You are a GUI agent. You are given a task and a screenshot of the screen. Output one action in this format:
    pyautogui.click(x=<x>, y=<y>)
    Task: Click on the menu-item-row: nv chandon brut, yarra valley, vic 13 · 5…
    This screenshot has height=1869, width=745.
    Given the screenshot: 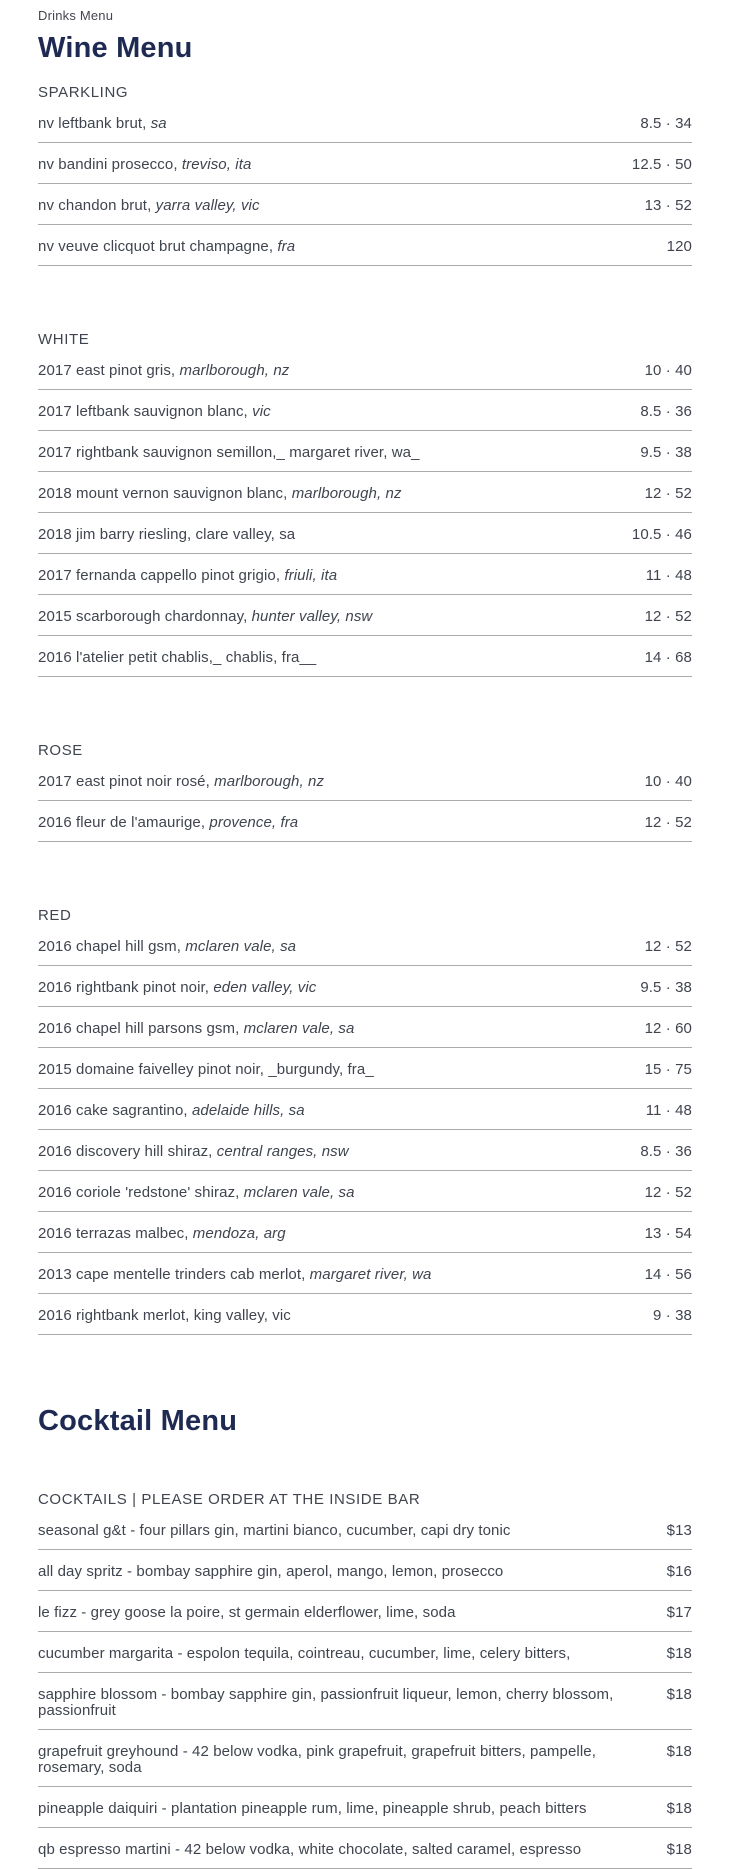 What is the action you would take?
    pyautogui.click(x=365, y=204)
    